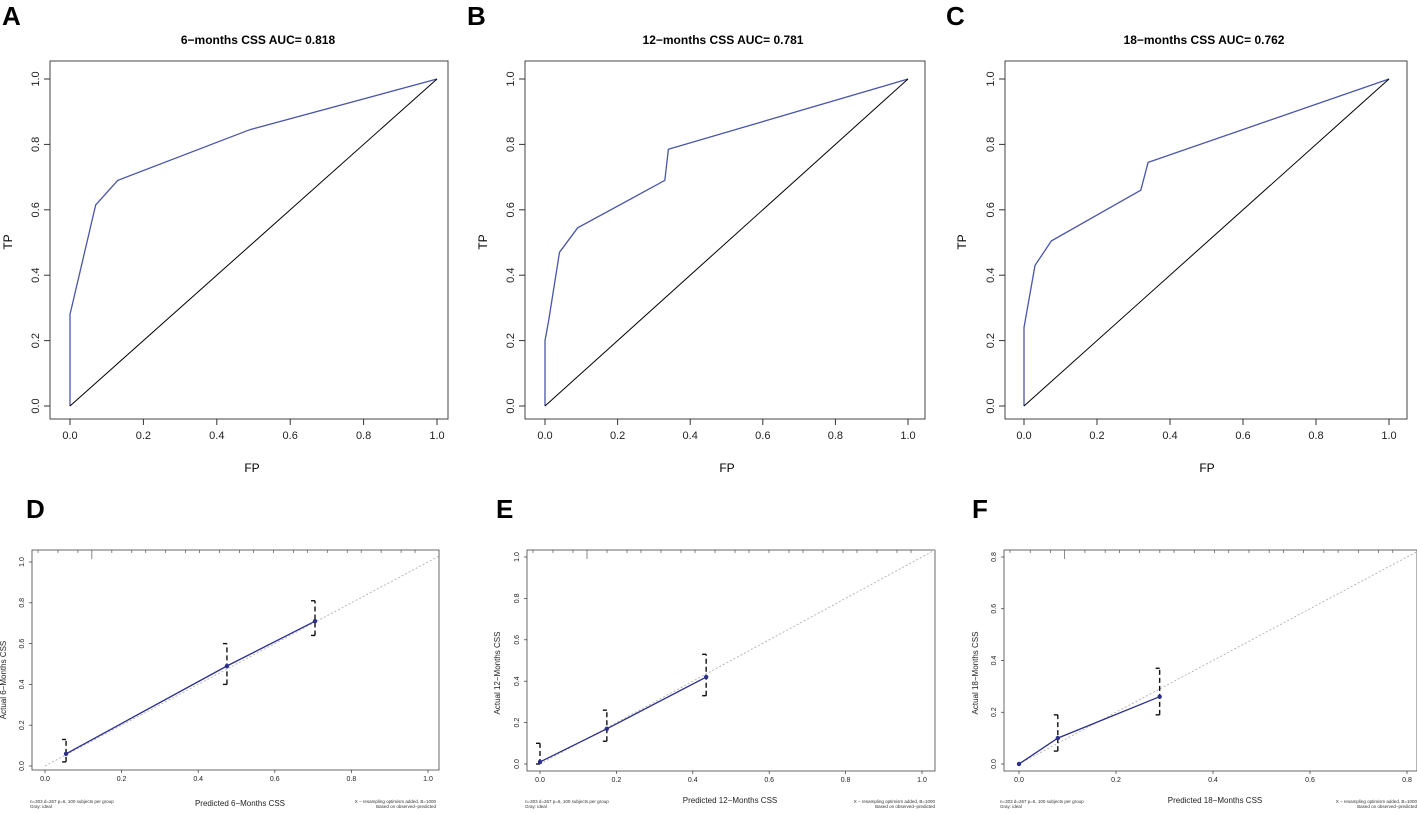 The height and width of the screenshot is (814, 1417). I want to click on ideal-reference-line, so click(1217, 658).